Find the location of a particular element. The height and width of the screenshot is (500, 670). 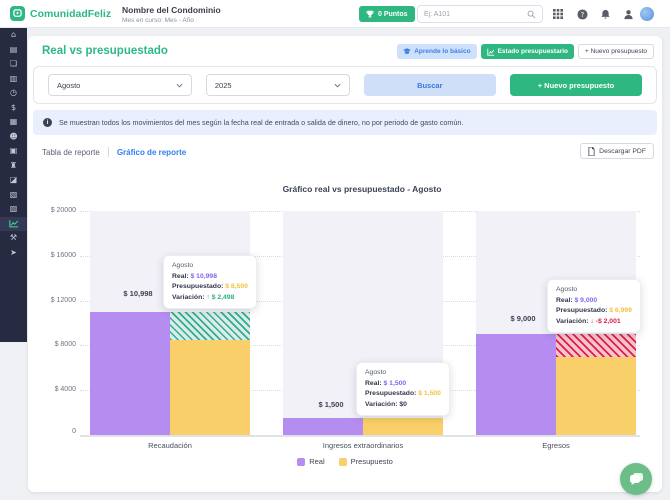

reports-icon: ▨ is located at coordinates (13, 209).